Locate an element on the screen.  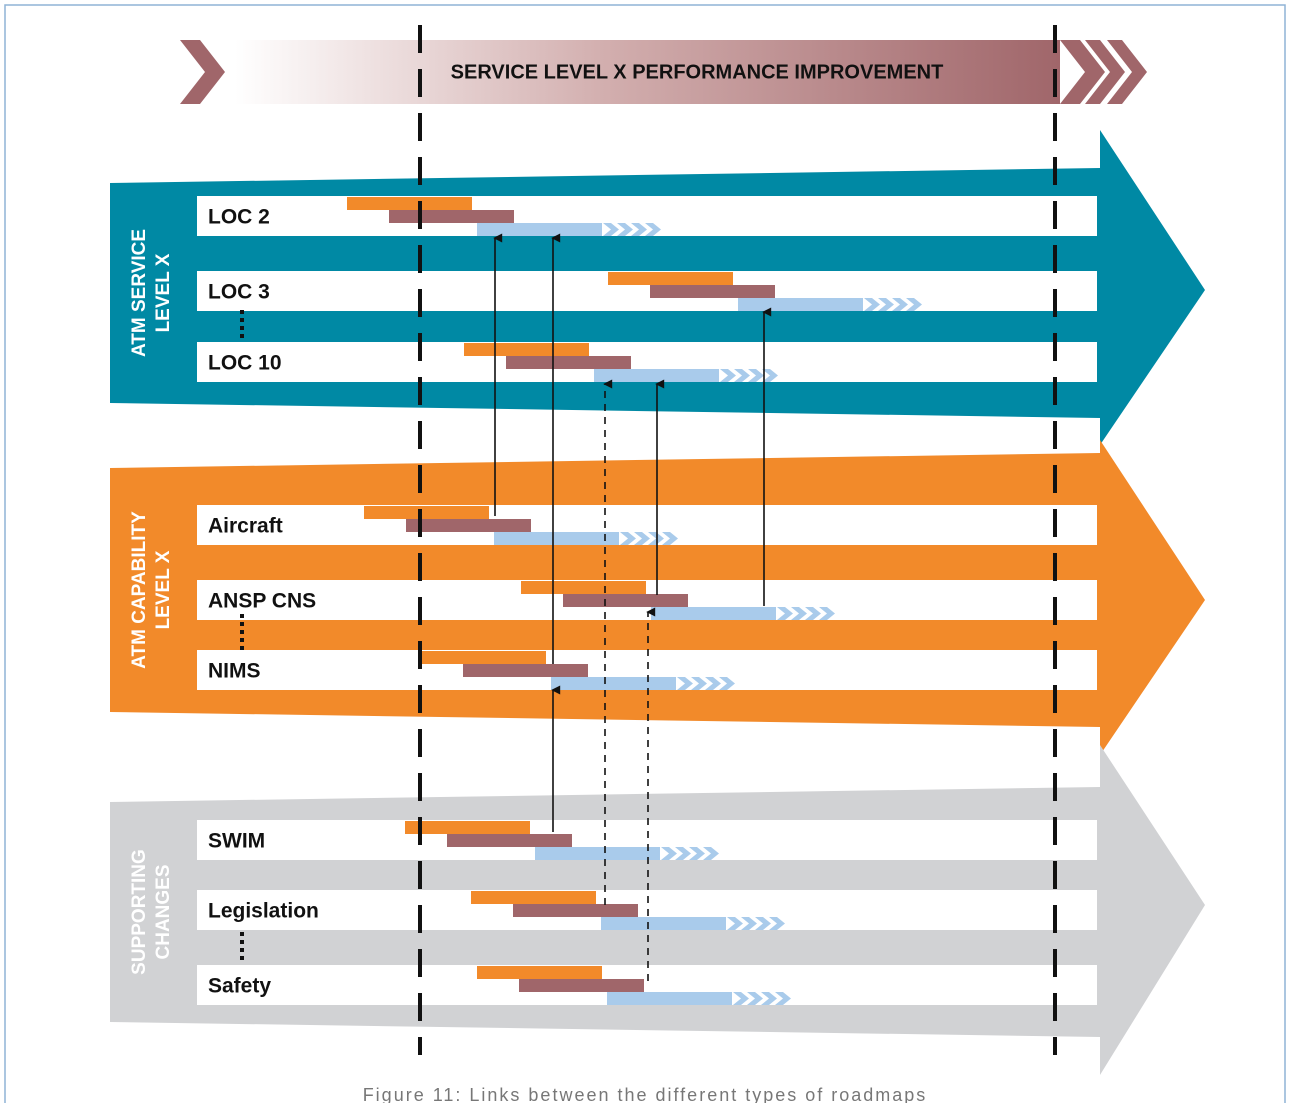
group-label: ATM SERVICE LEVEL X is located at coordinates (151, 293).